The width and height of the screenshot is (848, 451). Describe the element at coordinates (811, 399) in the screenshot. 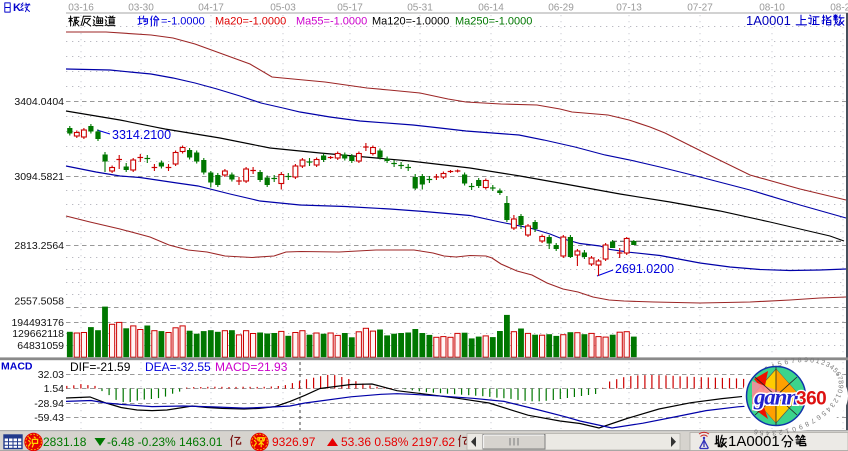

I see `svg-text: 360` at that location.